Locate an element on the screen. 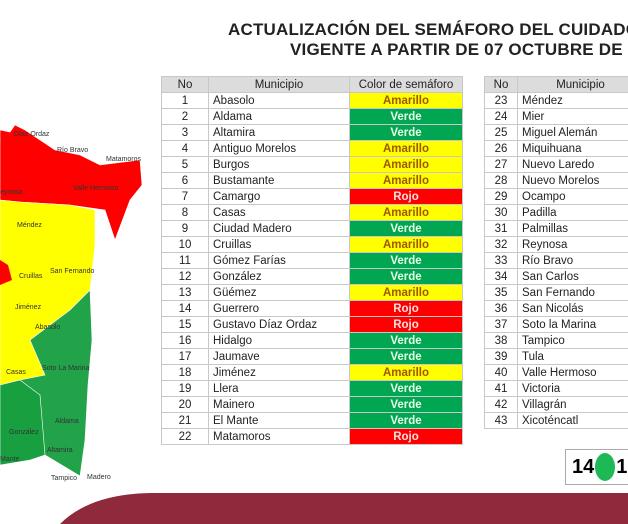 The width and height of the screenshot is (628, 524). row-no: 28 is located at coordinates (501, 180).